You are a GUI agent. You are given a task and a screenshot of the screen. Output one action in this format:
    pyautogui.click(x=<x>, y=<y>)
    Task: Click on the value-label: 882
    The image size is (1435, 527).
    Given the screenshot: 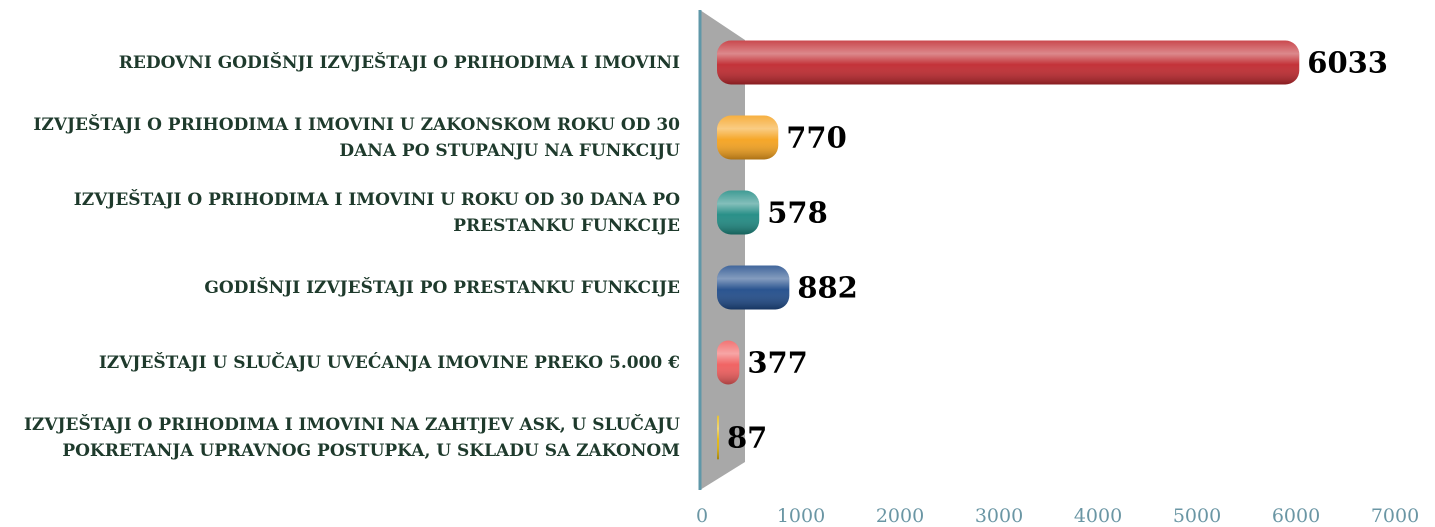 What is the action you would take?
    pyautogui.click(x=827, y=288)
    